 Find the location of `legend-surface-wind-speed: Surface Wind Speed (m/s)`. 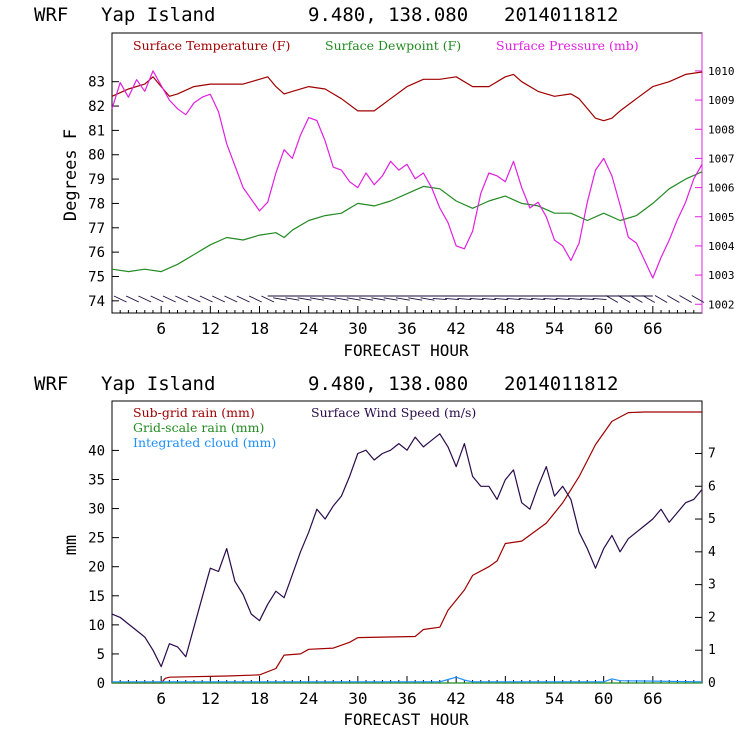

legend-surface-wind-speed: Surface Wind Speed (m/s) is located at coordinates (393, 412).